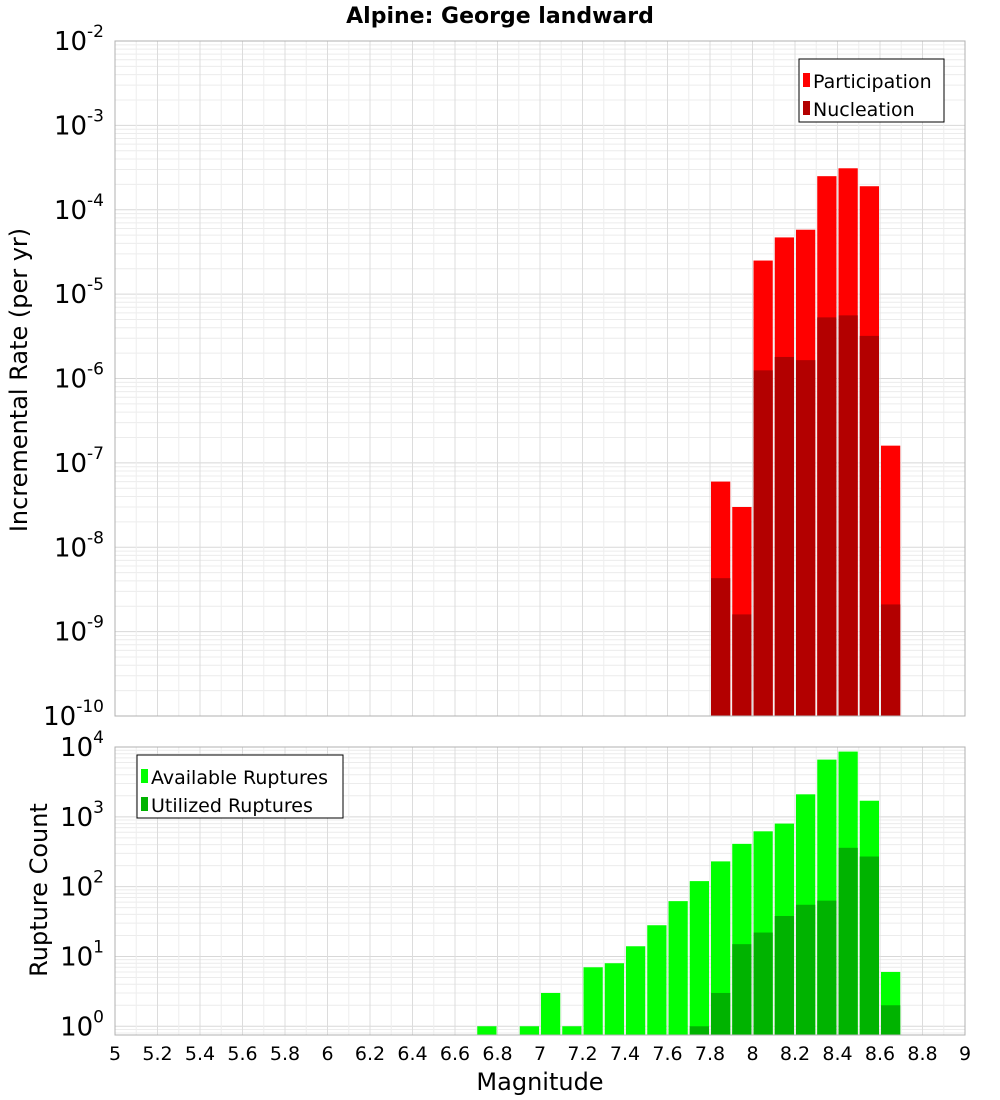 The image size is (1000, 1100). Describe the element at coordinates (539, 1082) in the screenshot. I see `x-axis-label: Magnitude` at that location.